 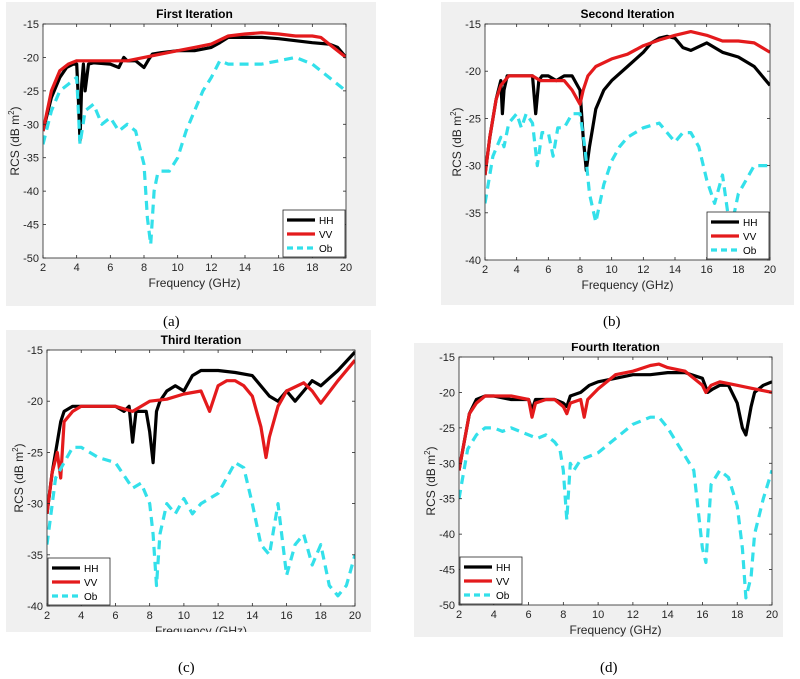 What do you see at coordinates (609, 668) in the screenshot?
I see `caption-d: (d)` at bounding box center [609, 668].